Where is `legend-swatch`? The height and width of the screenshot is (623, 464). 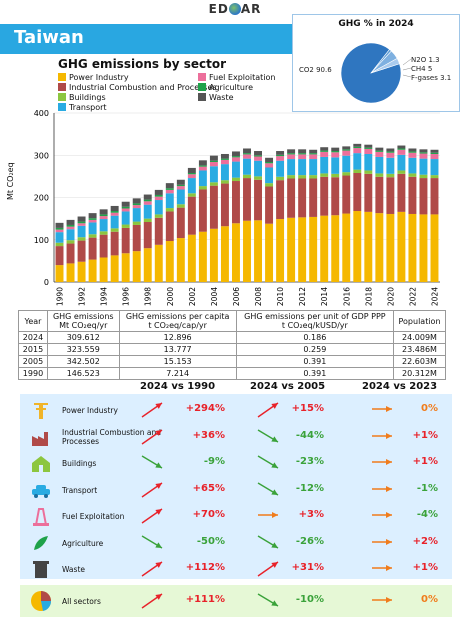
legend-swatch is located at coordinates (202, 97).